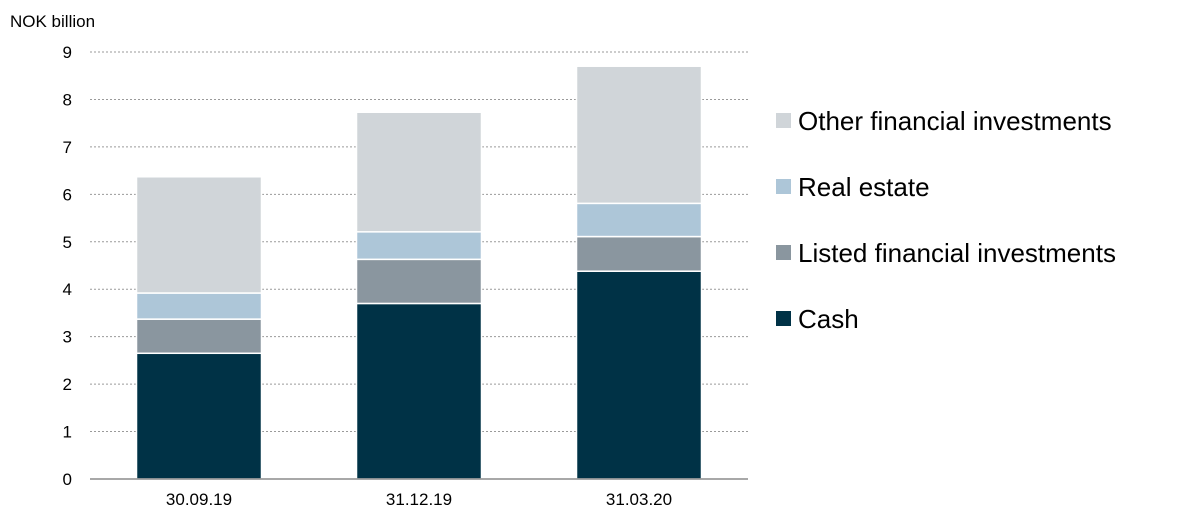 Image resolution: width=1195 pixels, height=517 pixels. I want to click on x-tick-label: 31.03.20, so click(639, 499).